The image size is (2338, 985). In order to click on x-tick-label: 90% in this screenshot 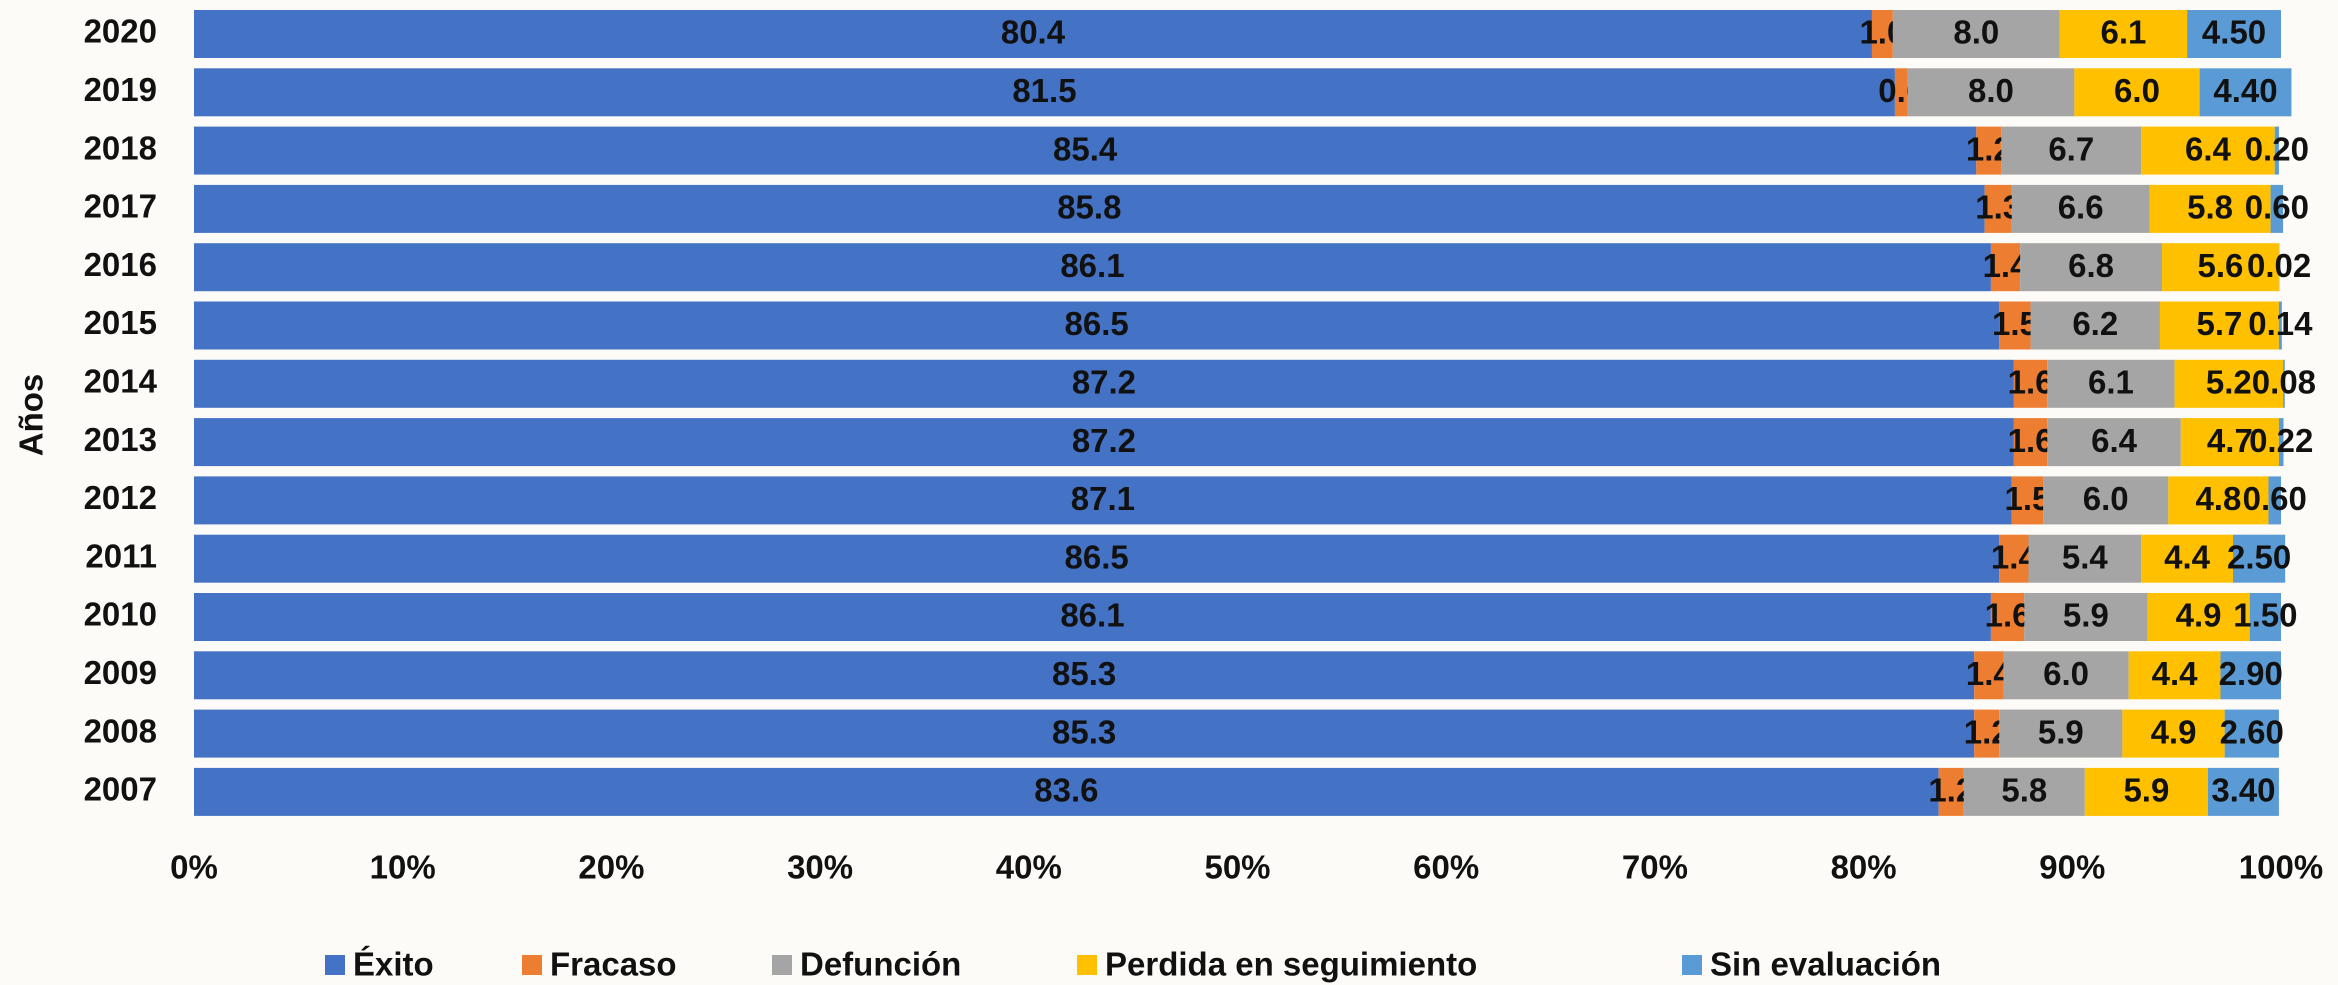, I will do `click(2072, 867)`.